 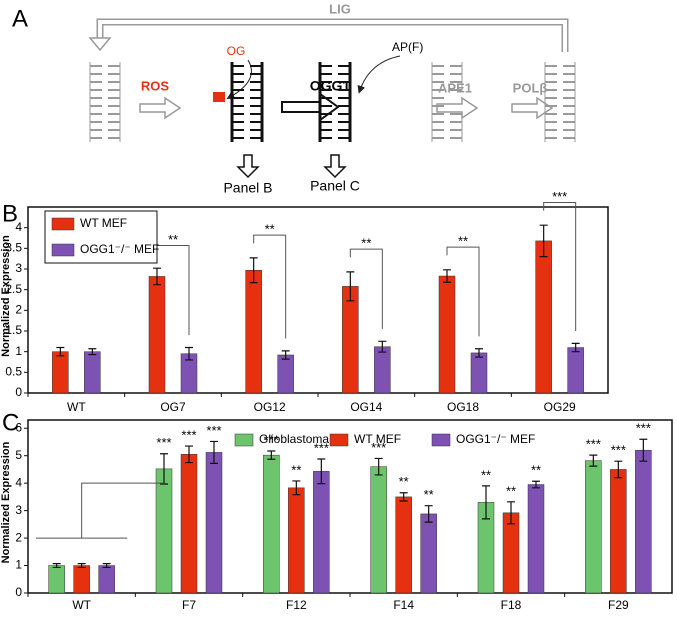 What do you see at coordinates (10, 422) in the screenshot?
I see `panel-label: C` at bounding box center [10, 422].